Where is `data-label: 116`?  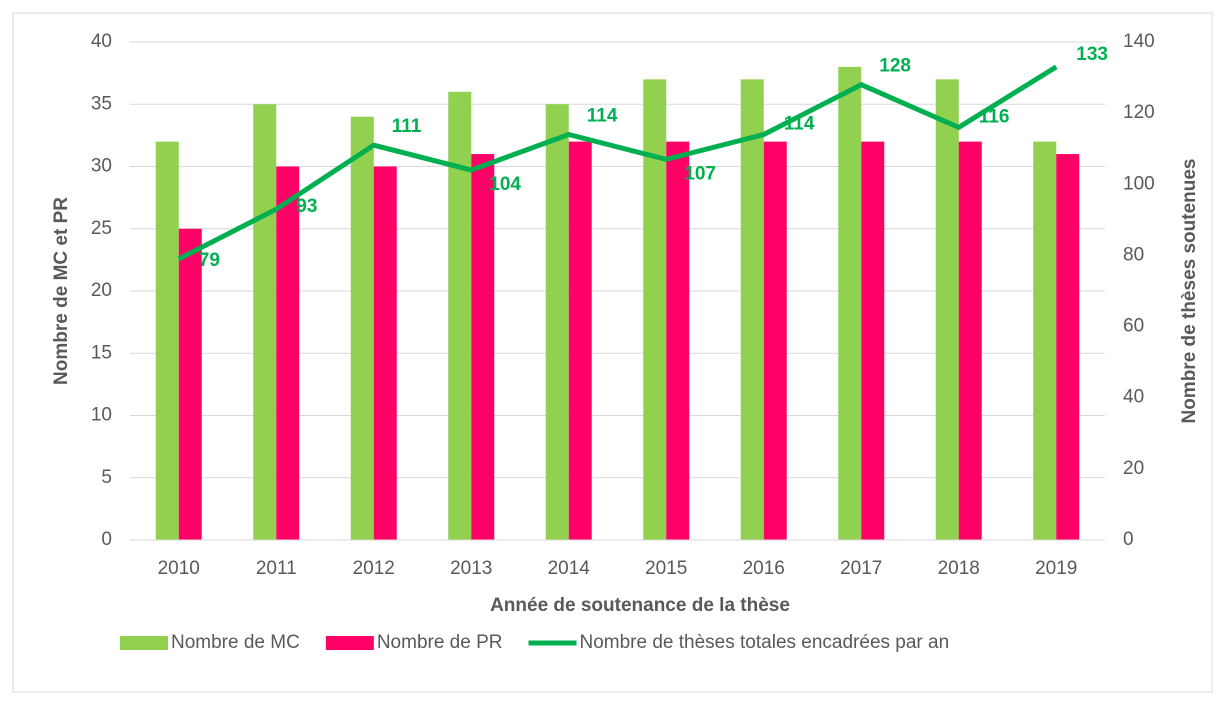
data-label: 116 is located at coordinates (994, 116).